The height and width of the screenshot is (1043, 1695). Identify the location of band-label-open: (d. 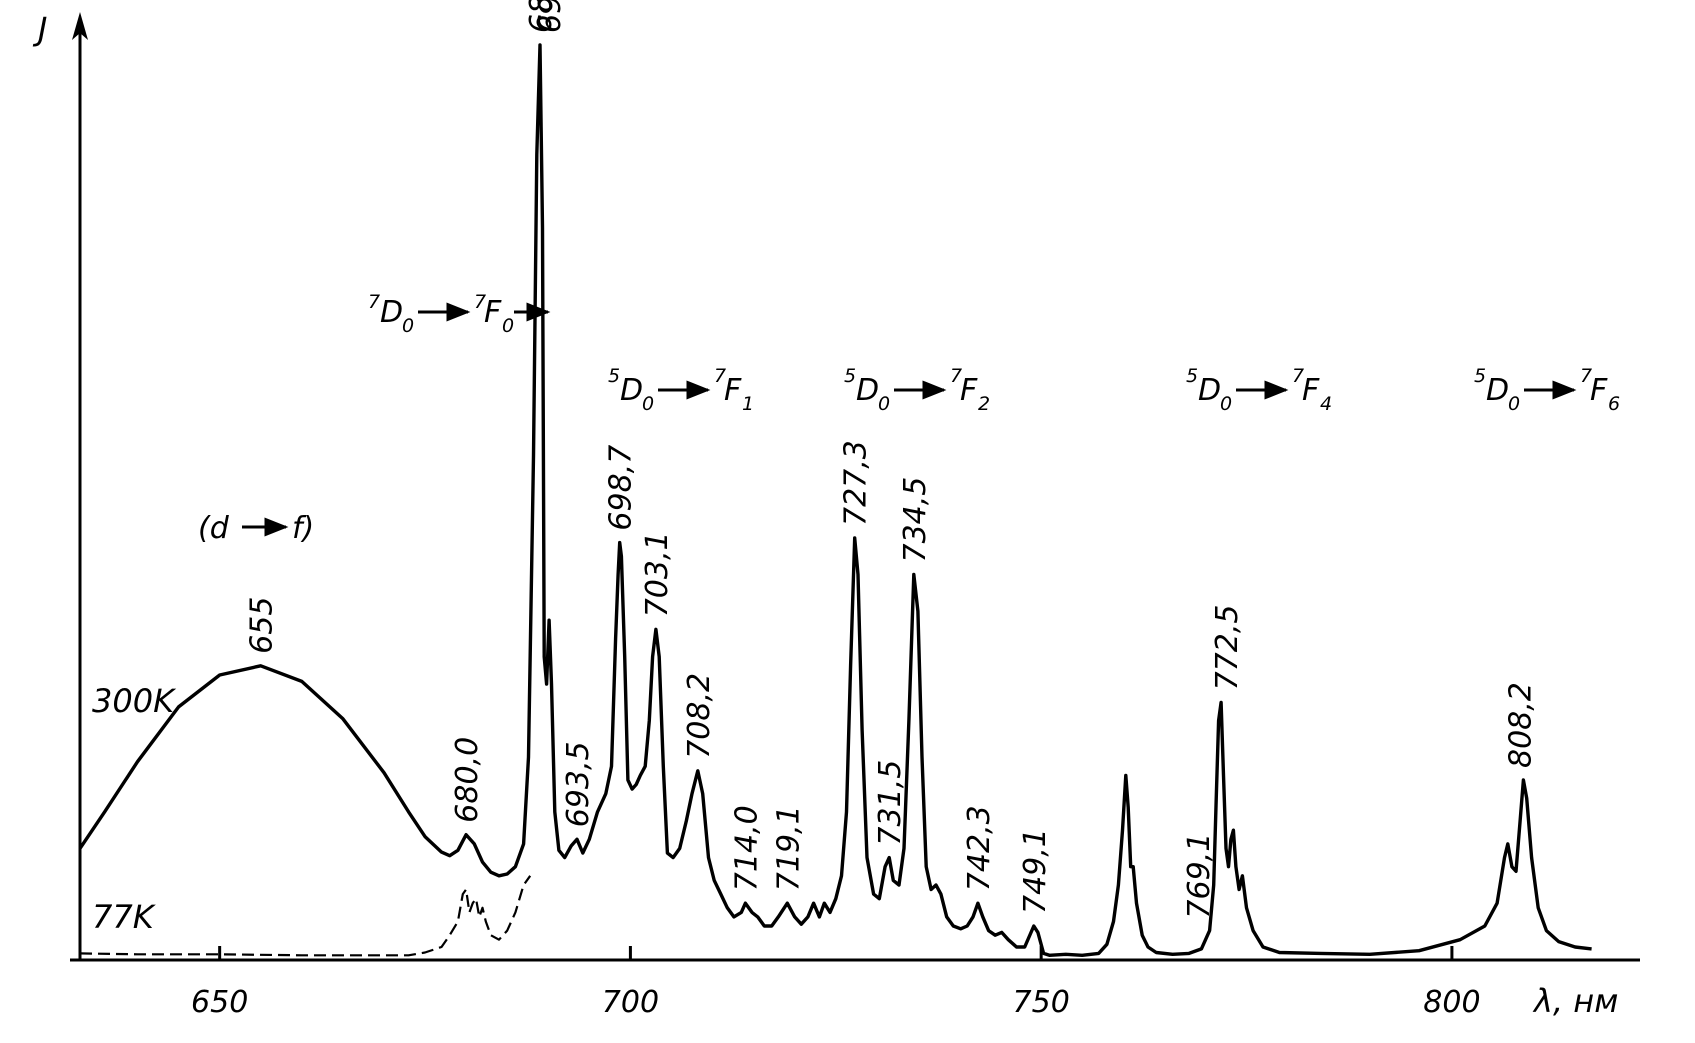
(214, 528).